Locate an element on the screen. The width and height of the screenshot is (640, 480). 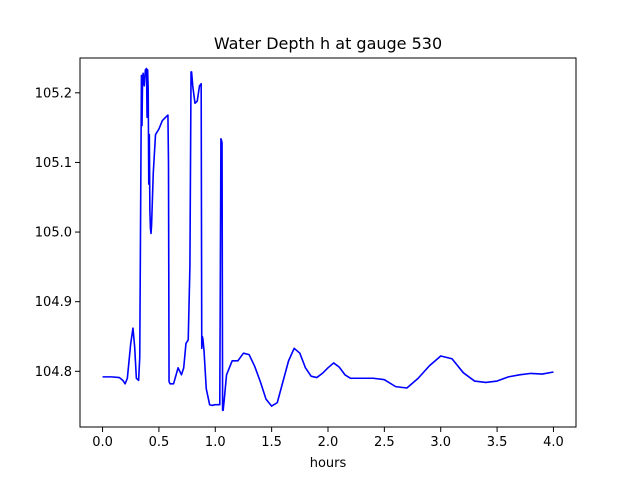
x-tick-label: 1.0 is located at coordinates (215, 442).